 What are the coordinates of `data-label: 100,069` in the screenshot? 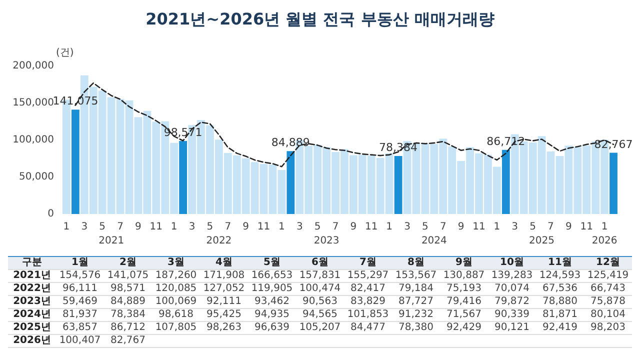 It's located at (176, 302).